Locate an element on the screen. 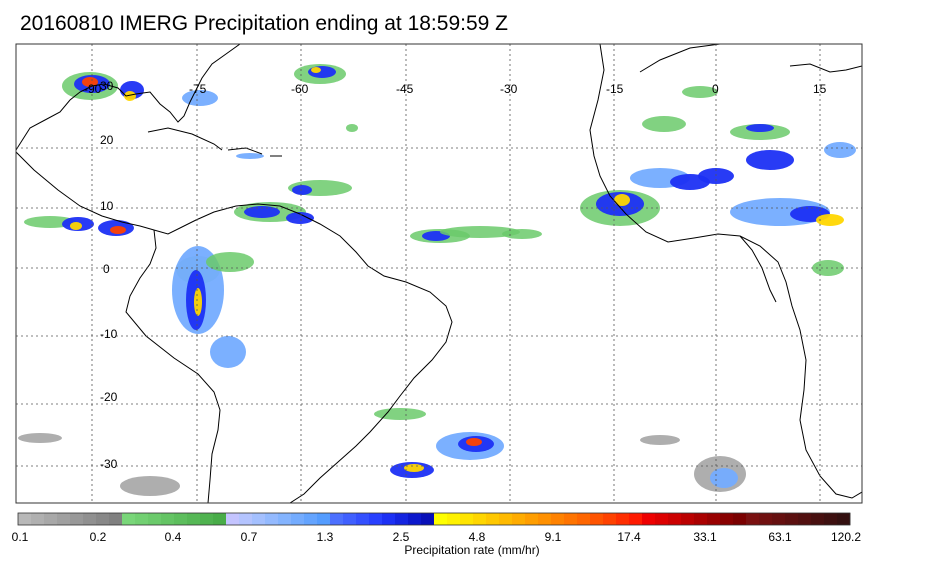  coast-south-america-west is located at coordinates (173, 366).